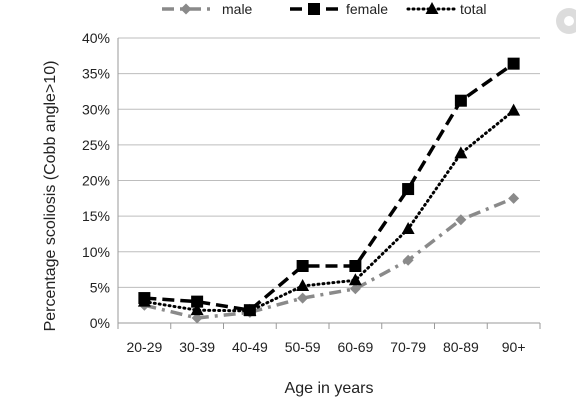 The image size is (576, 405). What do you see at coordinates (355, 347) in the screenshot?
I see `x-tick-label: 60-69` at bounding box center [355, 347].